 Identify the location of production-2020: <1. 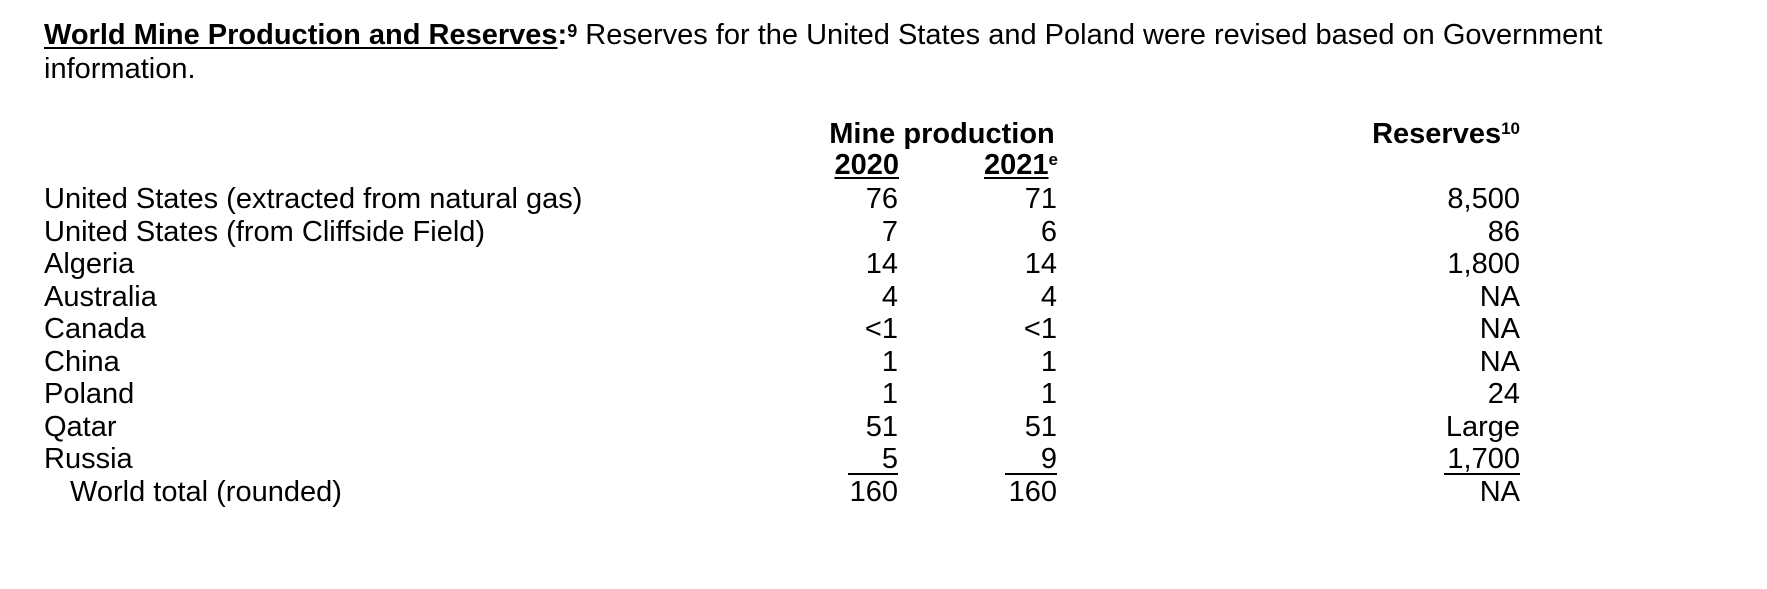
(881, 329).